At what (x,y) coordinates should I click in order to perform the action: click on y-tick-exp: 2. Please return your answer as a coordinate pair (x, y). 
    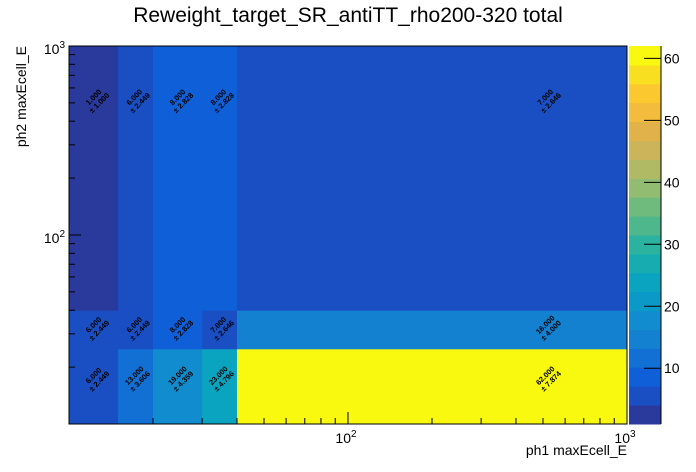
    Looking at the image, I should click on (62, 234).